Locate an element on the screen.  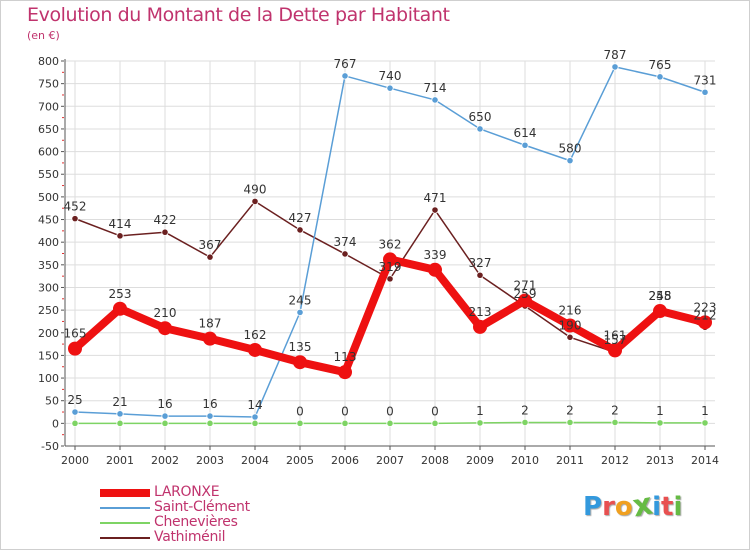
data-label: 162 is located at coordinates (255, 335).